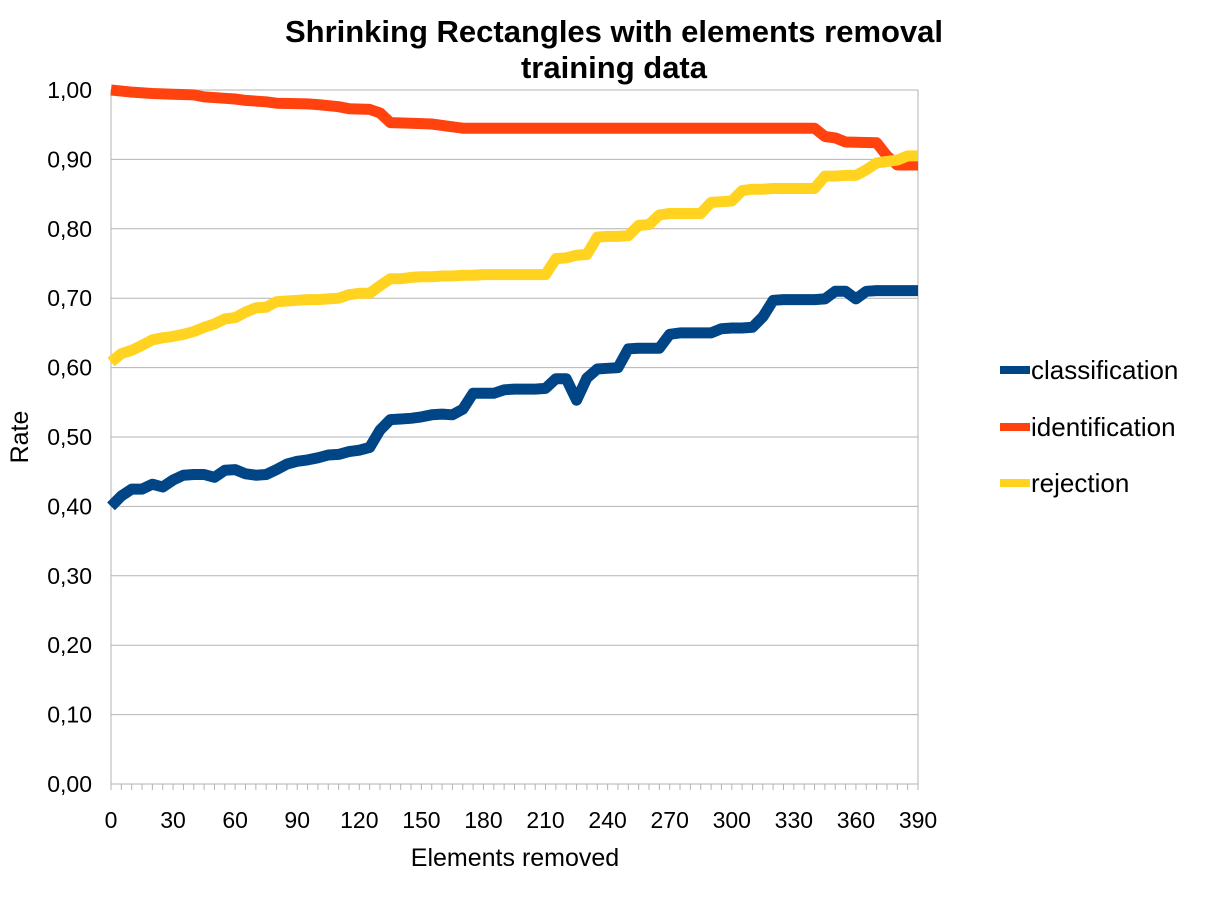 This screenshot has width=1229, height=905. Describe the element at coordinates (856, 820) in the screenshot. I see `x-tick-label: 360` at that location.